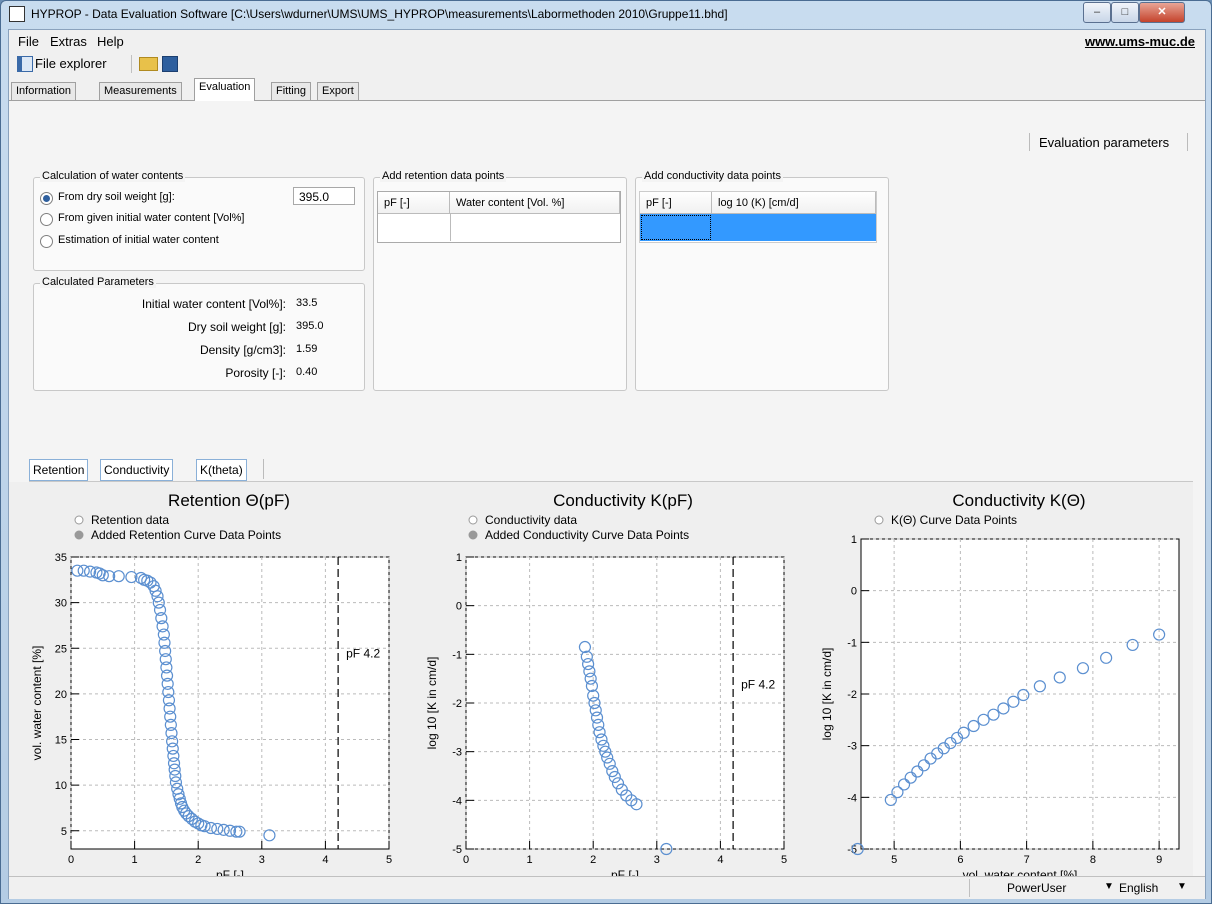 This screenshot has width=1212, height=904. Describe the element at coordinates (221, 470) in the screenshot. I see `tab-k-theta: K(theta)` at that location.